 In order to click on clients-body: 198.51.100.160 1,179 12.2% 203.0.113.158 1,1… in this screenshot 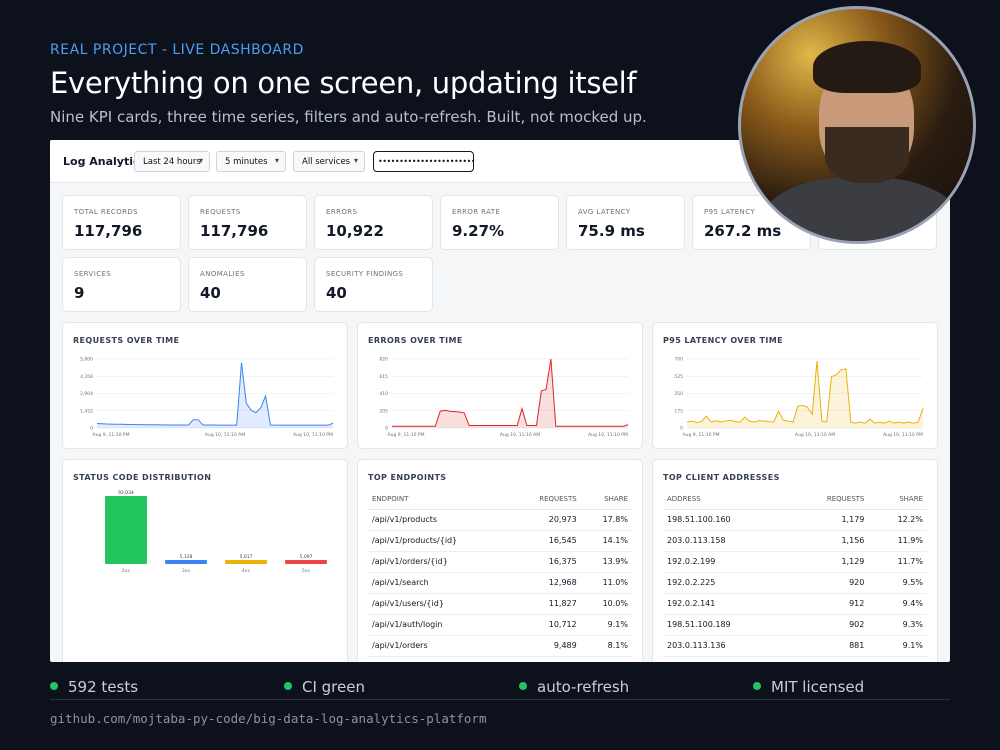, I will do `click(795, 585)`.